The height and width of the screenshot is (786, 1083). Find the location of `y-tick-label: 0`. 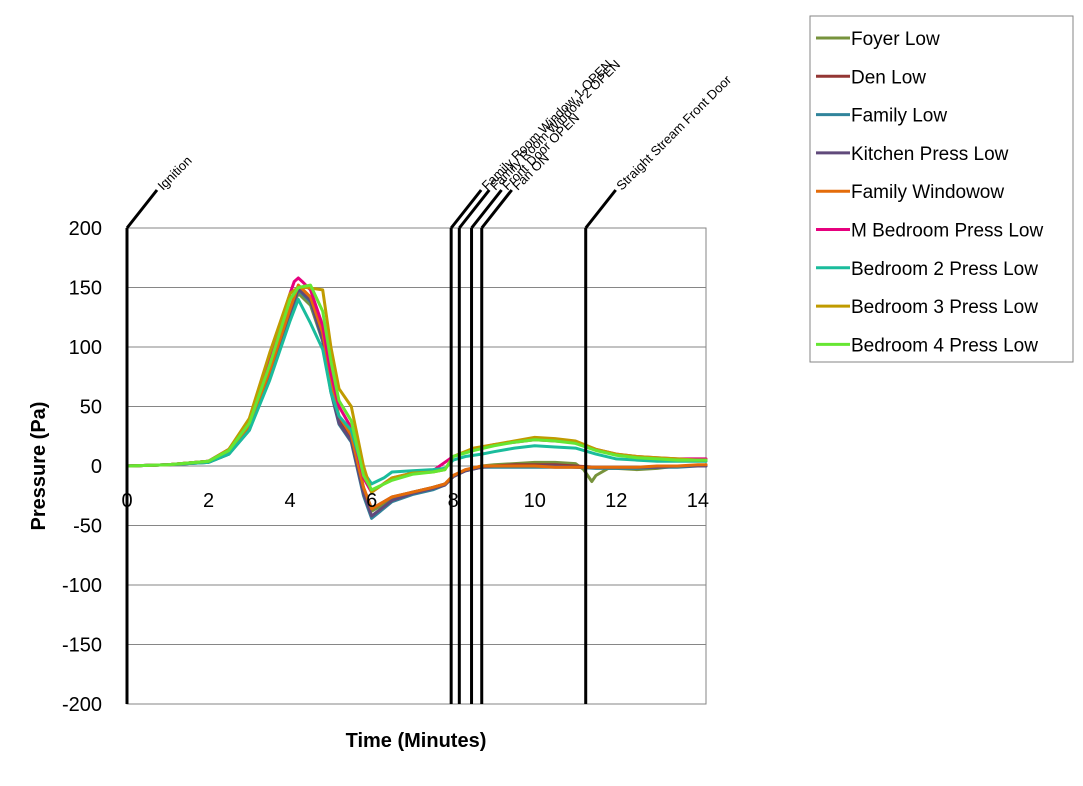

y-tick-label: 0 is located at coordinates (96, 467).